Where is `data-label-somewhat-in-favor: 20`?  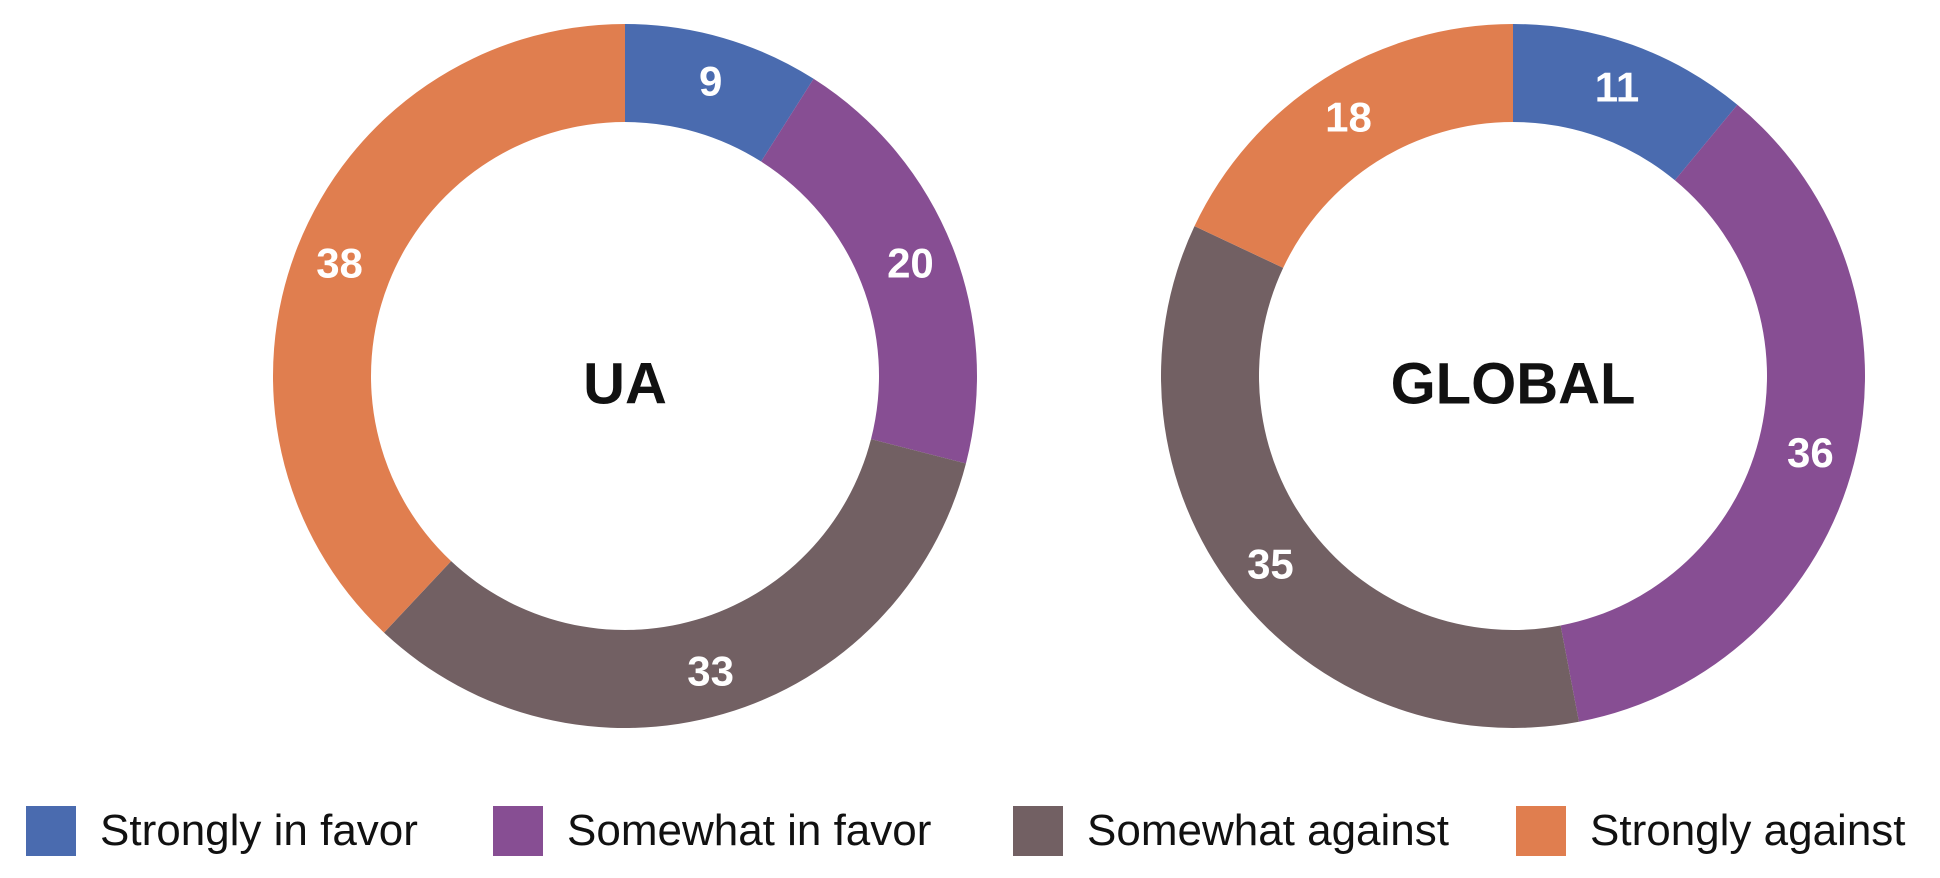 data-label-somewhat-in-favor: 20 is located at coordinates (910, 262).